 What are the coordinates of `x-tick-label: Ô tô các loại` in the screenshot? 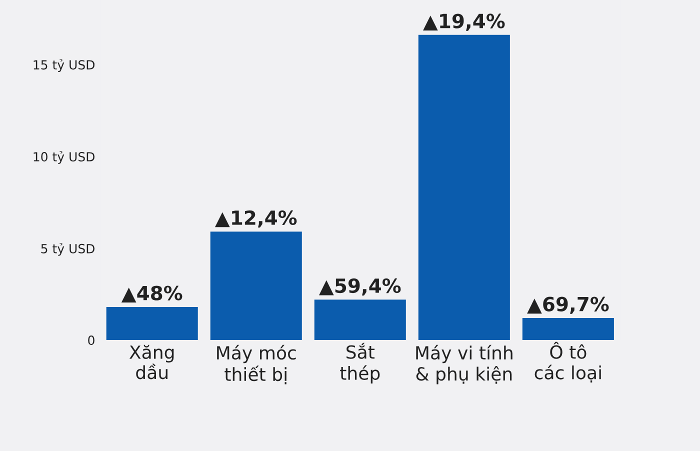 It's located at (567, 362).